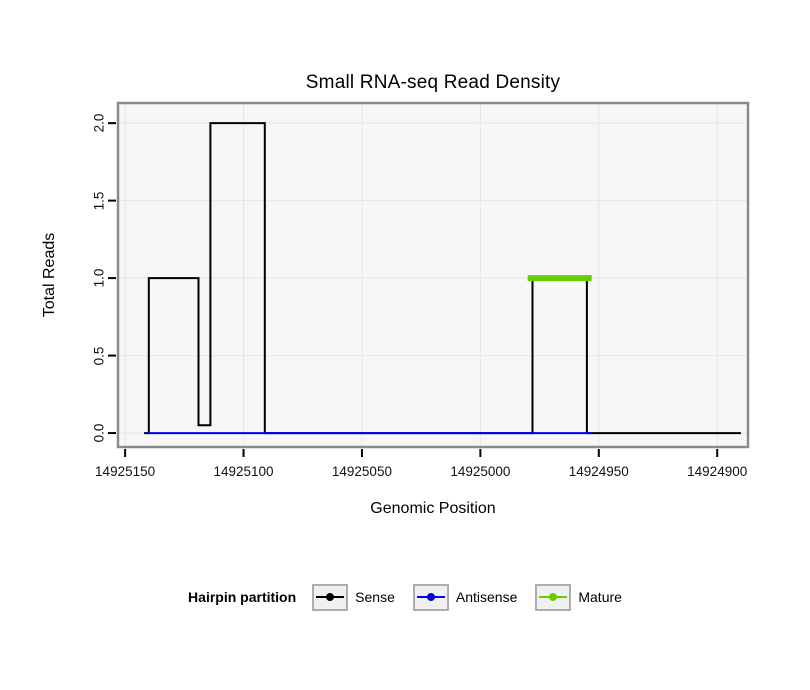  Describe the element at coordinates (433, 508) in the screenshot. I see `x-axis-title: Genomic Position` at that location.